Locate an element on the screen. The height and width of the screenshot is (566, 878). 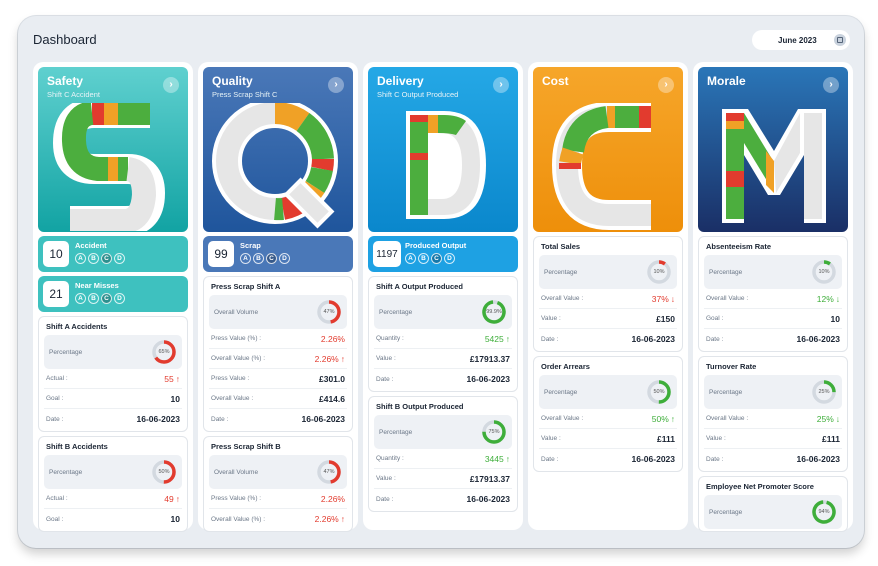
donut-chart: 75% is located at coordinates (494, 432).